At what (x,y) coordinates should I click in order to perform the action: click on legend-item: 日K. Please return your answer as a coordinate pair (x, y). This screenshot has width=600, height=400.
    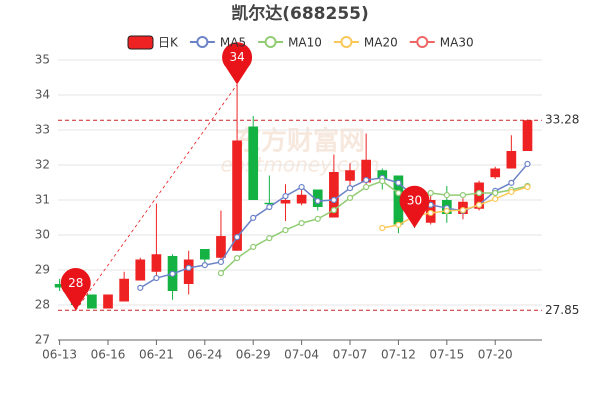
    Looking at the image, I should click on (153, 42).